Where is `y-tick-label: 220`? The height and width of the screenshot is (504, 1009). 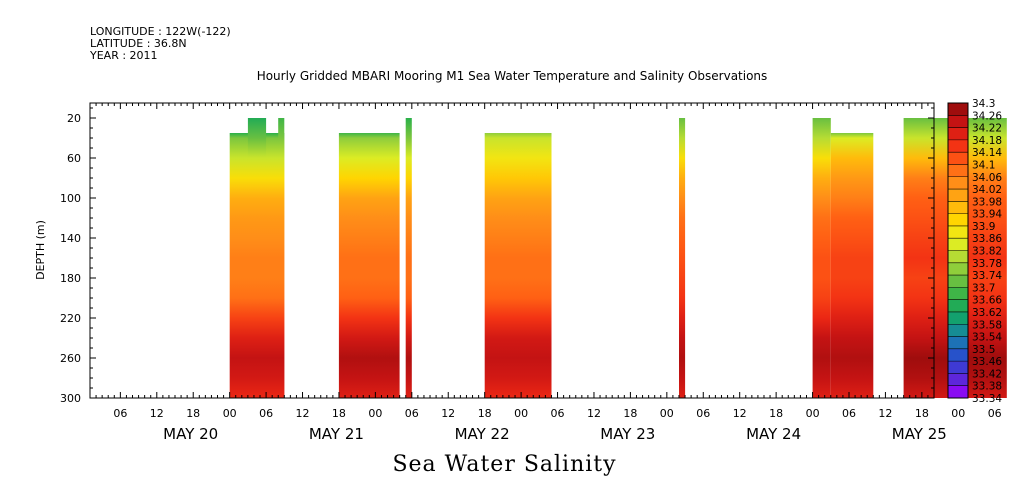
y-tick-label: 220 is located at coordinates (70, 318).